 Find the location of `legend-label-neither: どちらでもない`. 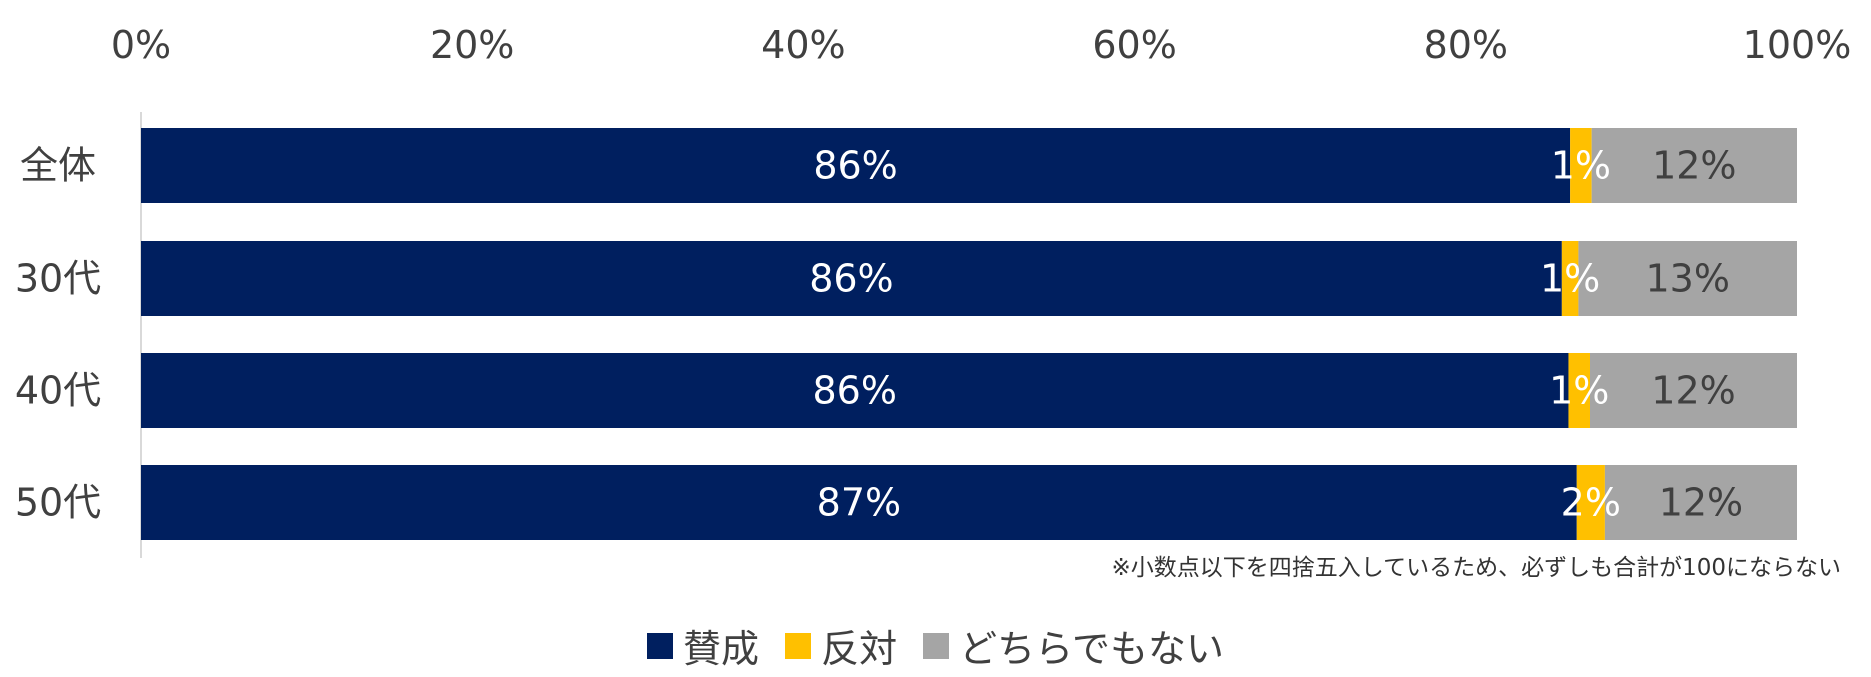

legend-label-neither: どちらでもない is located at coordinates (1091, 649).